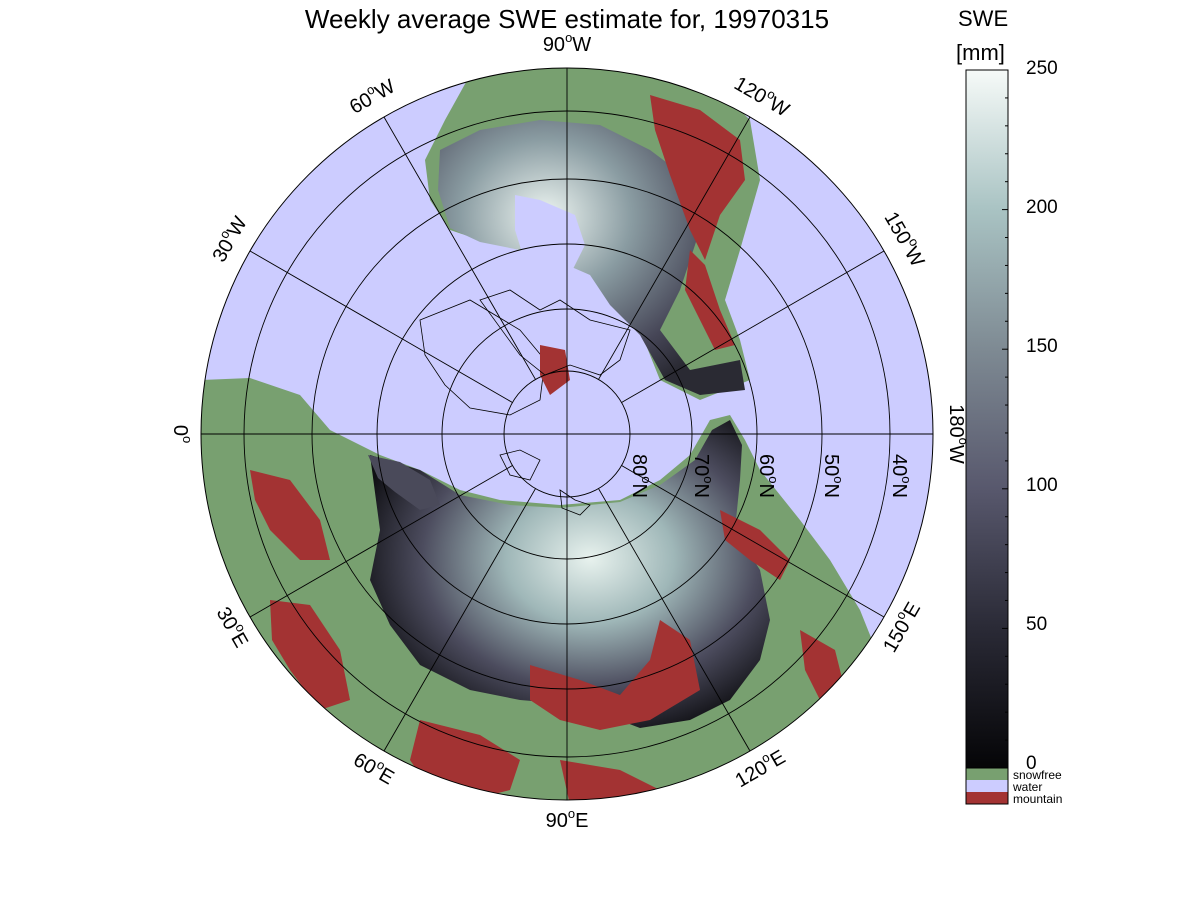 This screenshot has height=900, width=1200. Describe the element at coordinates (404, 482) in the screenshot. I see `scandinavia-snow` at that location.